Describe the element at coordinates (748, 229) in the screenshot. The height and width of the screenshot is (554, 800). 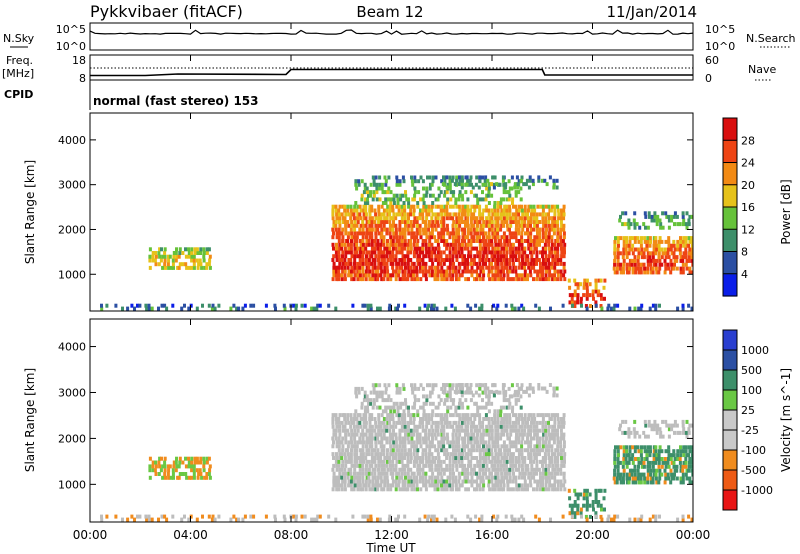
I see `colorbar-tick-label: 12` at that location.